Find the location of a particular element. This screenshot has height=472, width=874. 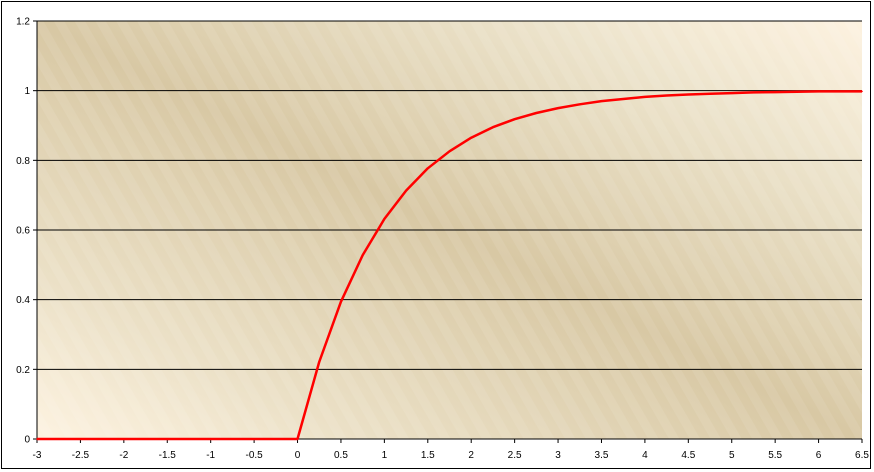

x-tick-label: -3 is located at coordinates (37, 455).